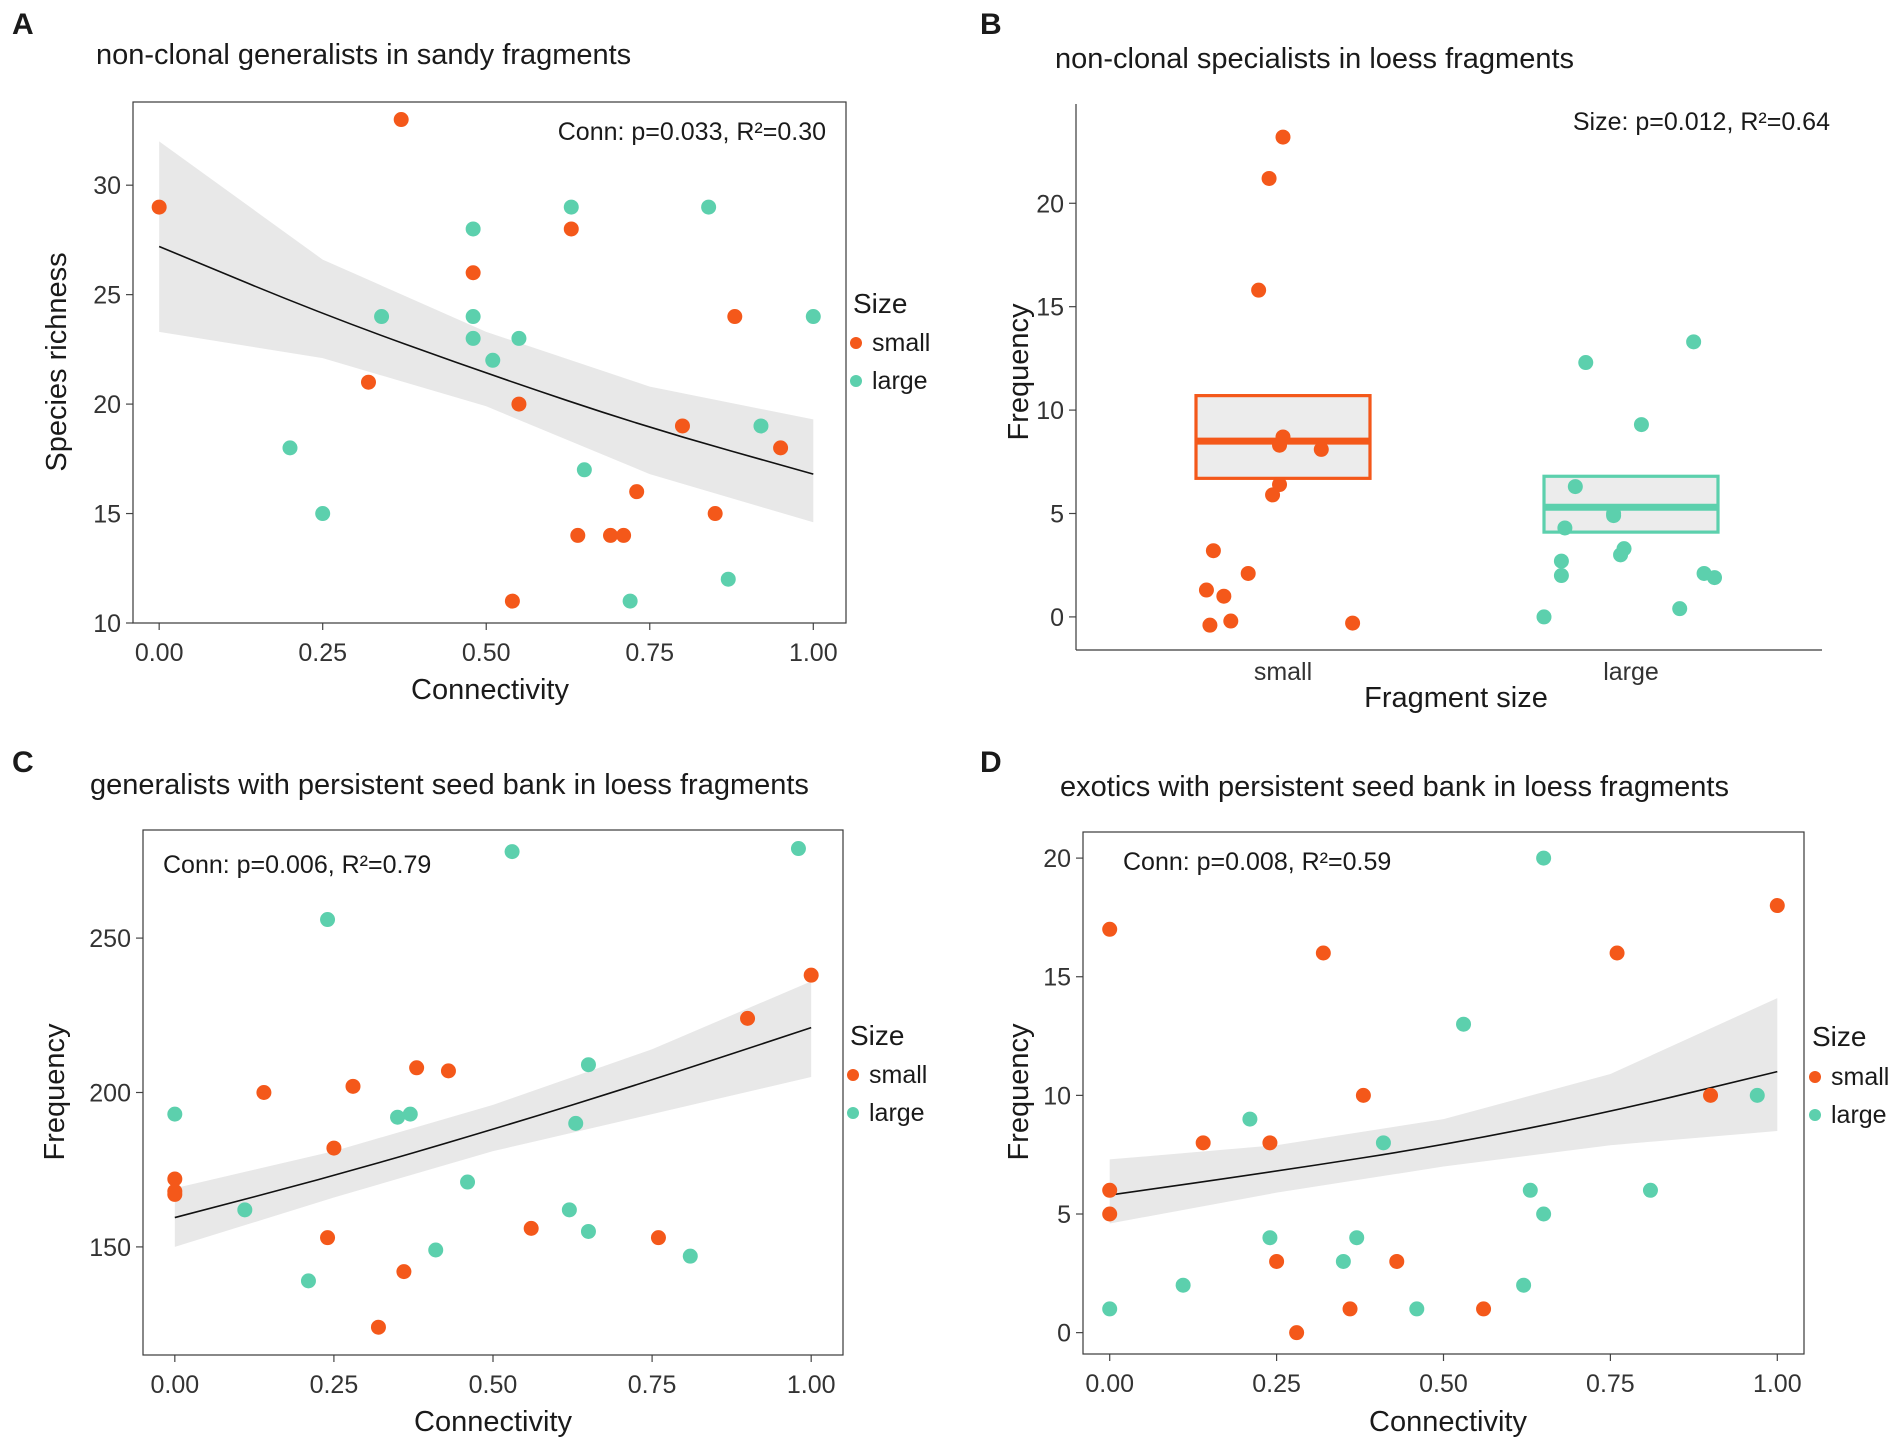 The height and width of the screenshot is (1443, 1901). What do you see at coordinates (649, 653) in the screenshot?
I see `panel-a-x-tick-label: 0.75` at bounding box center [649, 653].